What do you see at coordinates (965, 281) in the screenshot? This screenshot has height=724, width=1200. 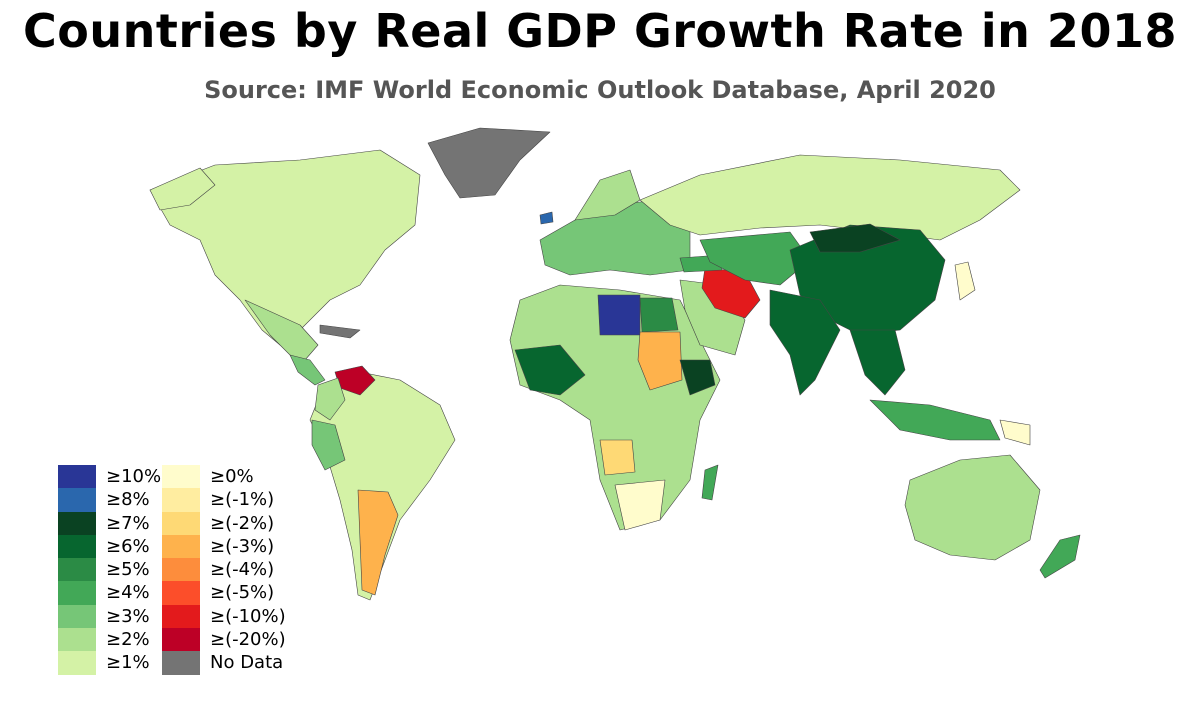 I see `map-region-japan` at bounding box center [965, 281].